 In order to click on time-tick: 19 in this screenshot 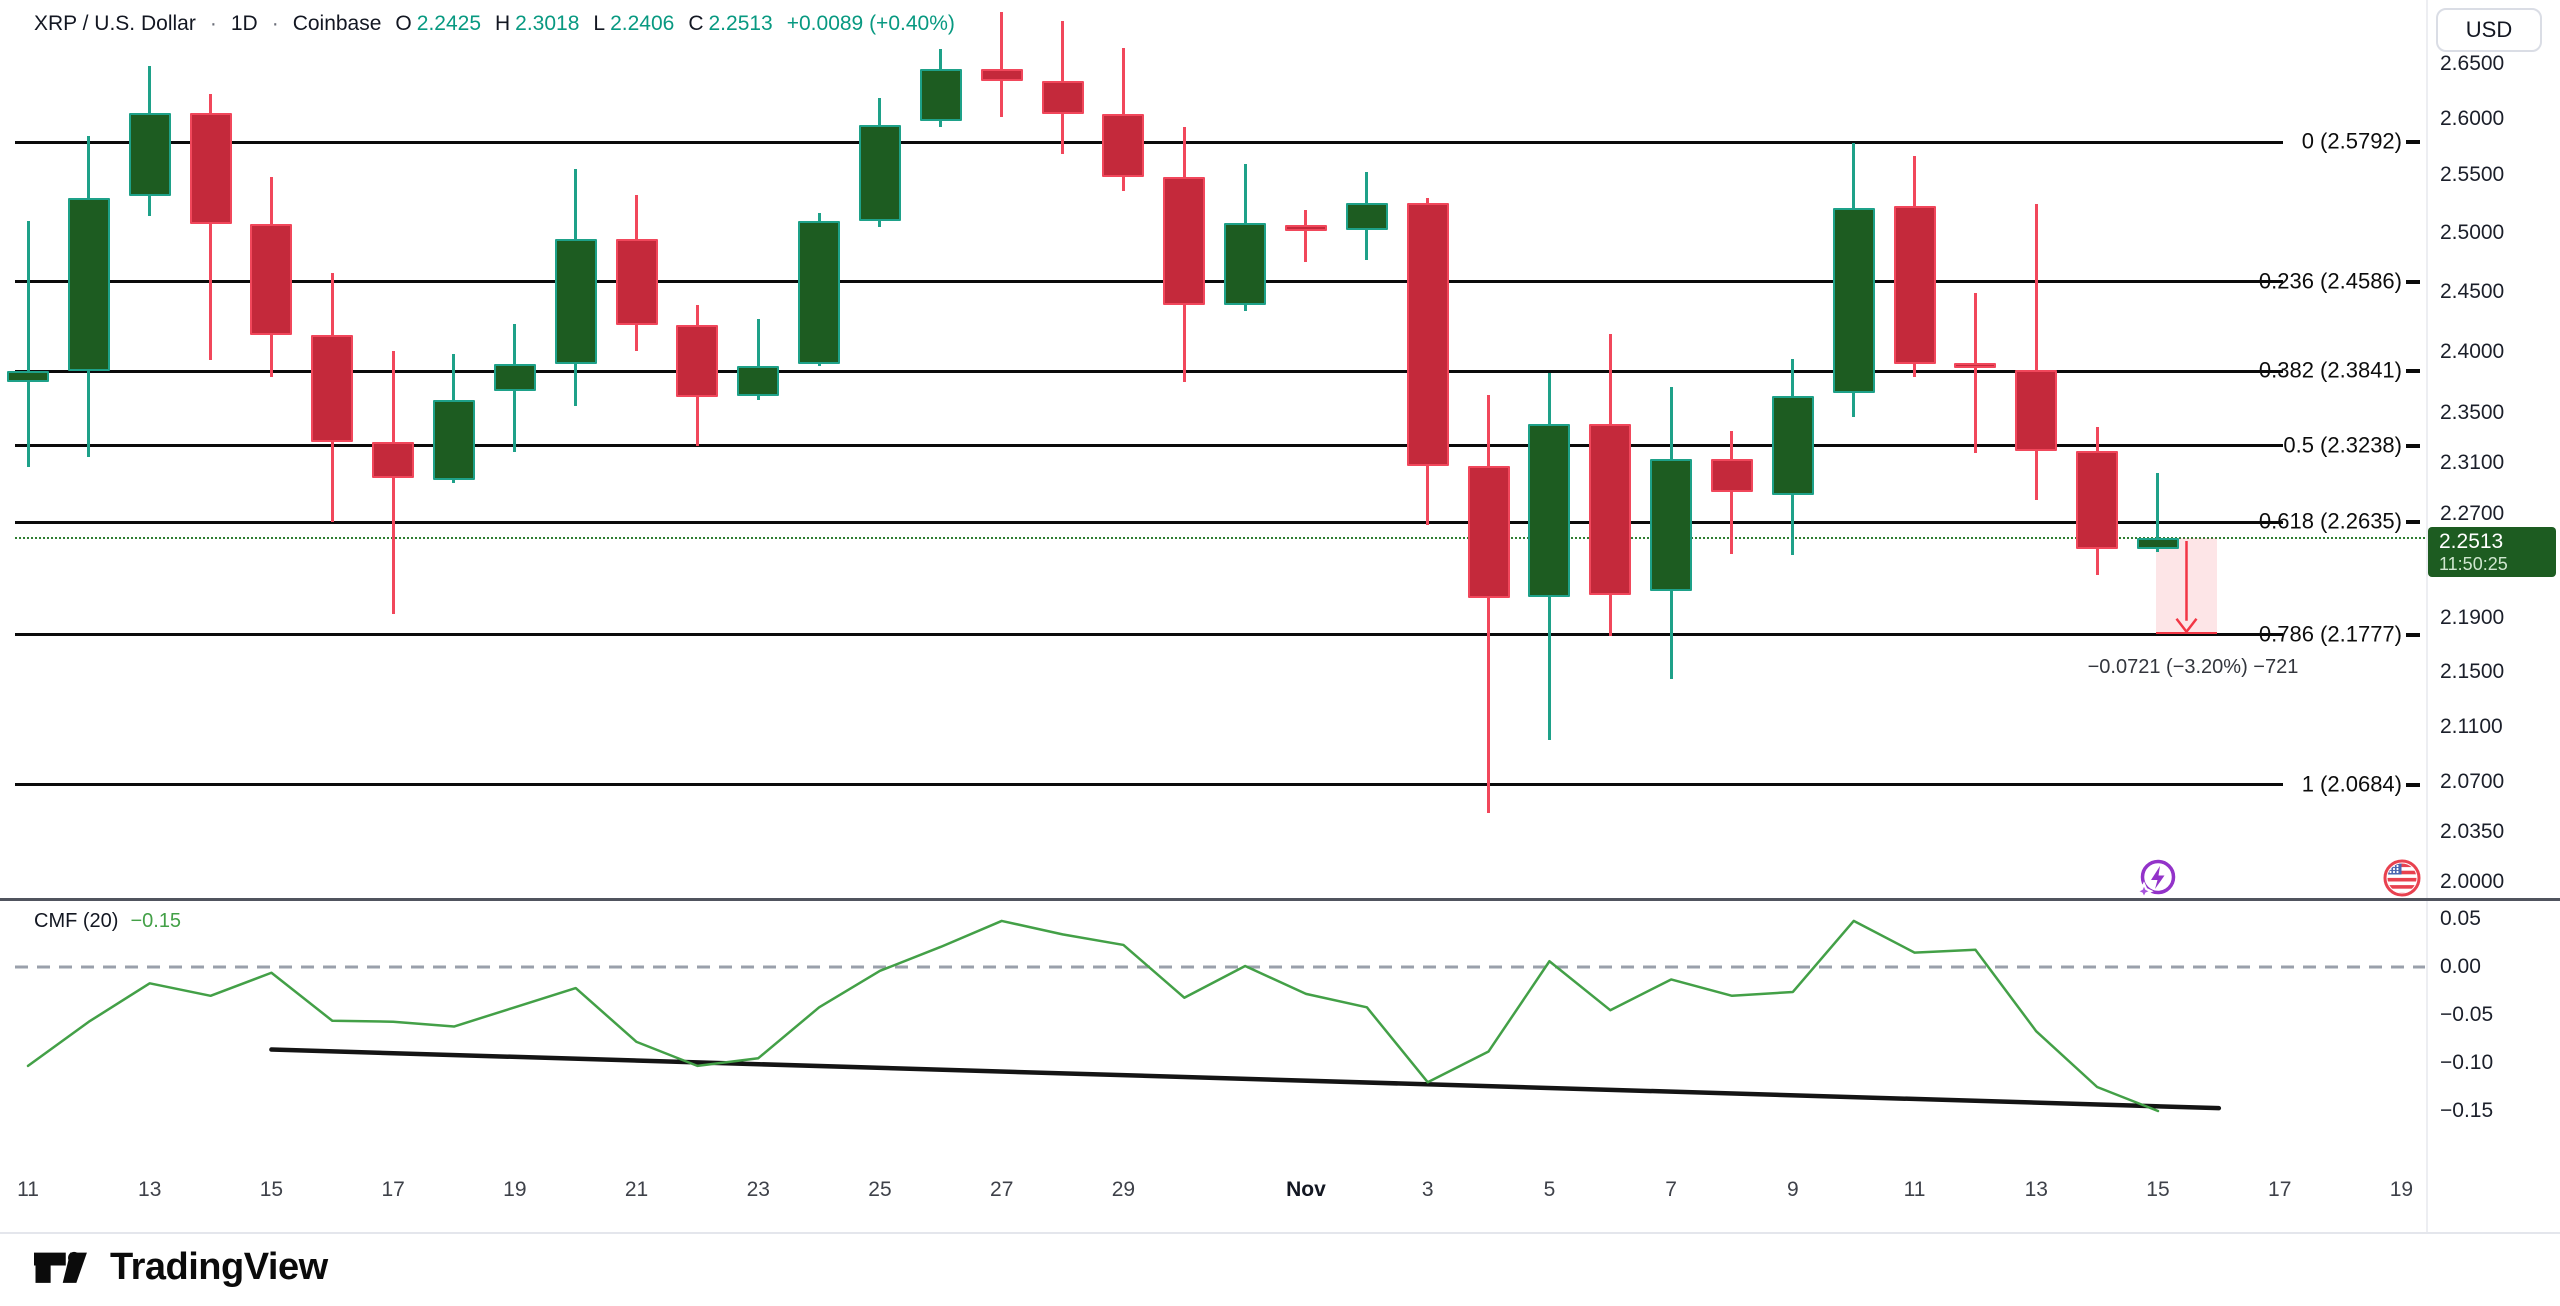, I will do `click(2401, 1189)`.